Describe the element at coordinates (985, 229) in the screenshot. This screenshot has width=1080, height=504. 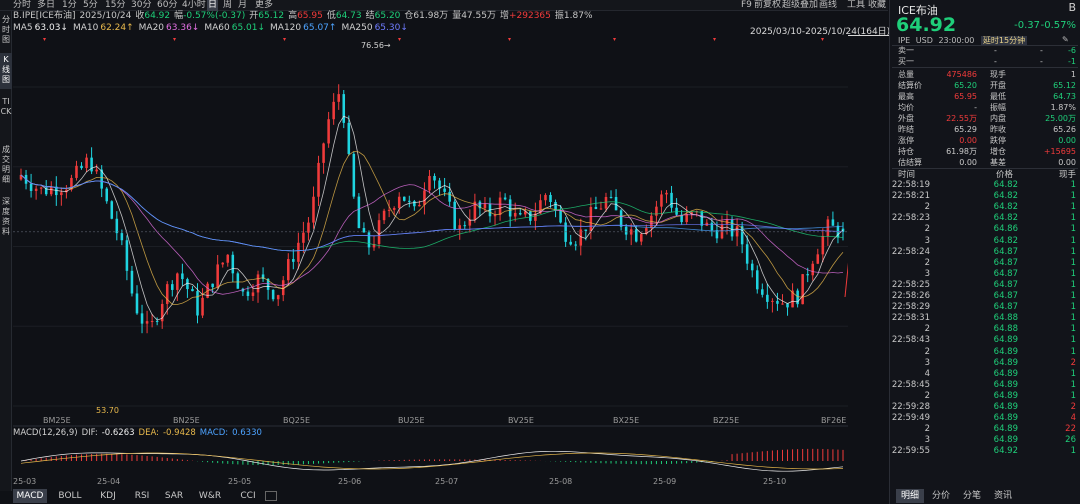
I see `tick-row: 2 64.86 1` at that location.